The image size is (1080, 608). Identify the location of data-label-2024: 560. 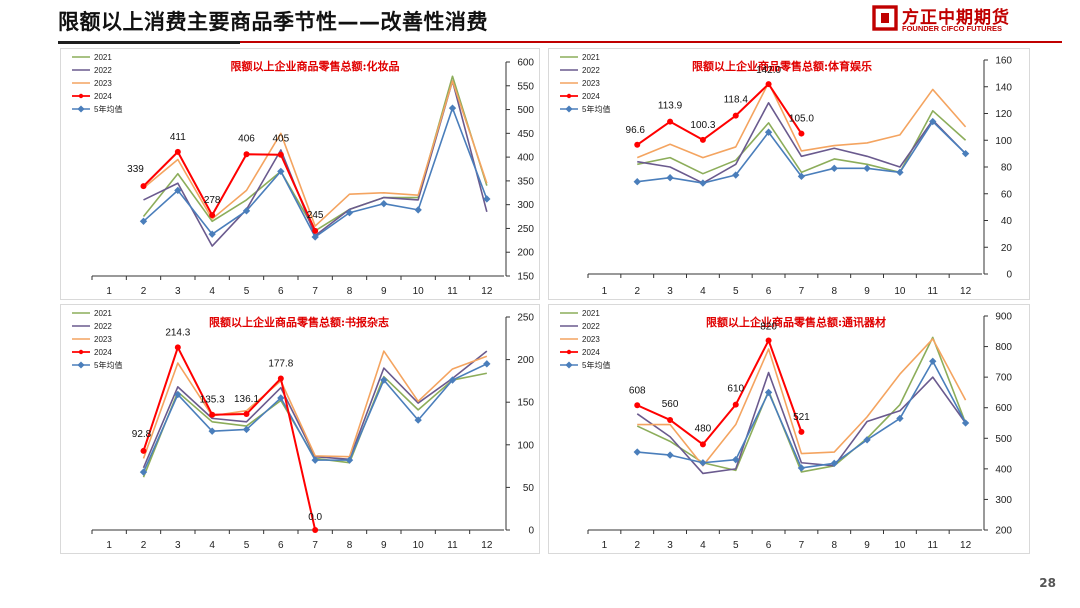
(670, 404).